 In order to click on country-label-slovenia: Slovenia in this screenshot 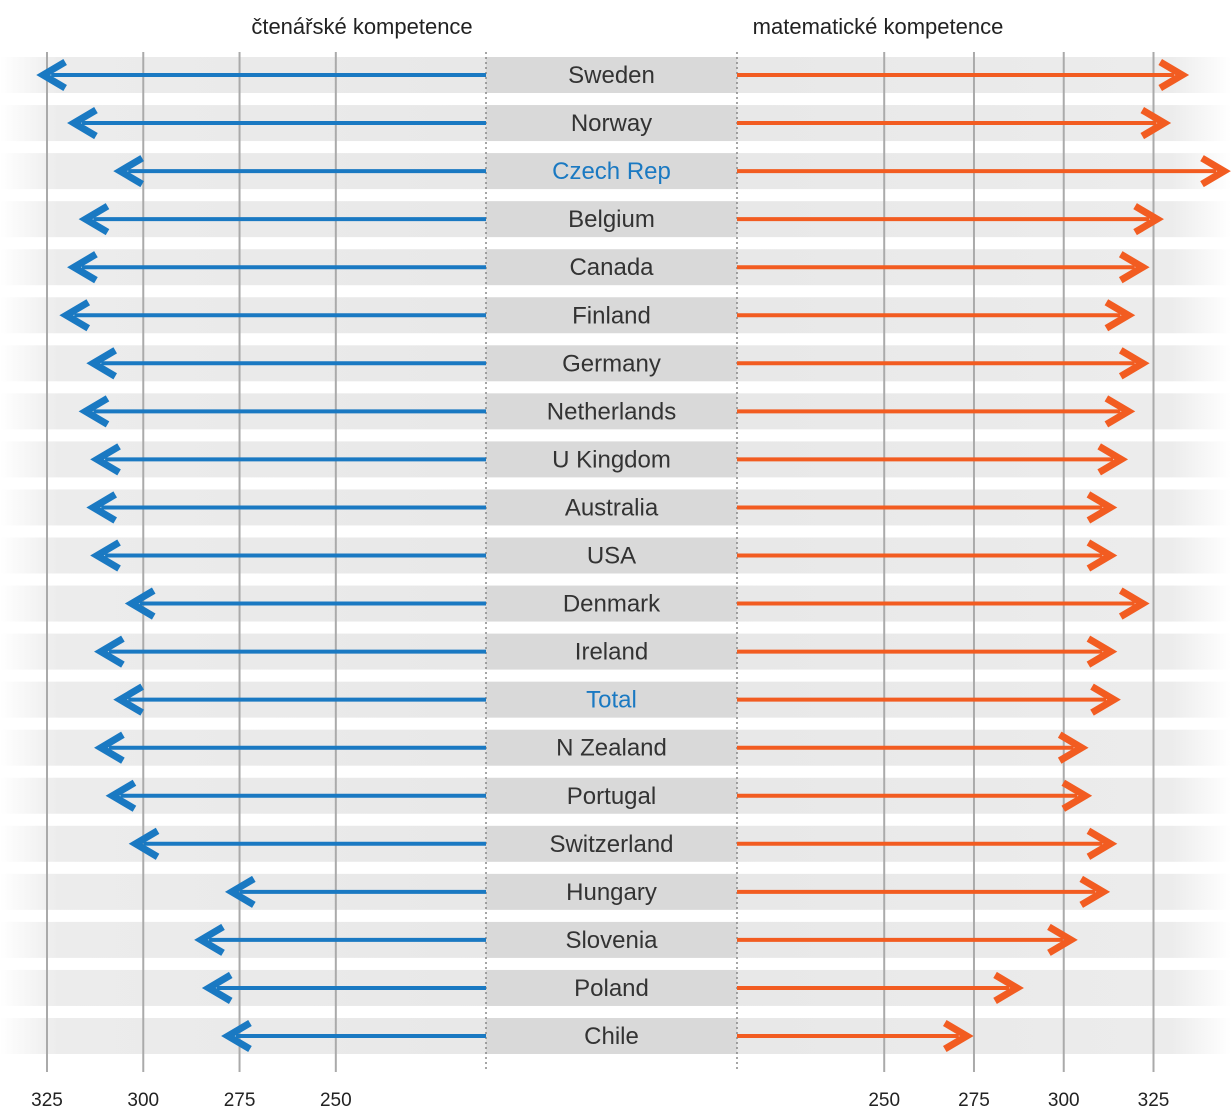, I will do `click(611, 940)`.